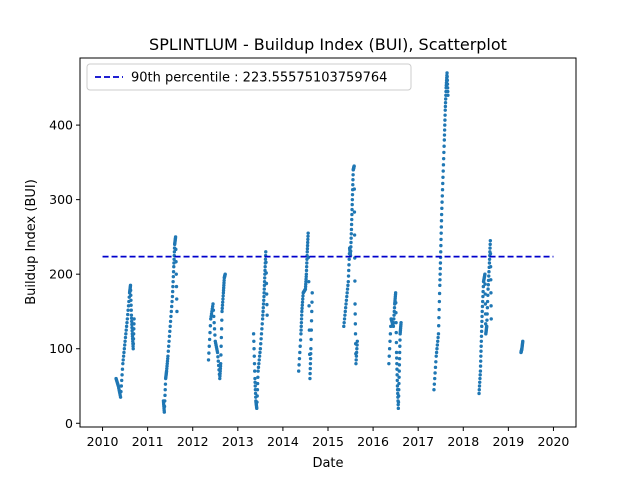 This screenshot has height=480, width=640. What do you see at coordinates (328, 441) in the screenshot?
I see `x-tick-label: 2015` at bounding box center [328, 441].